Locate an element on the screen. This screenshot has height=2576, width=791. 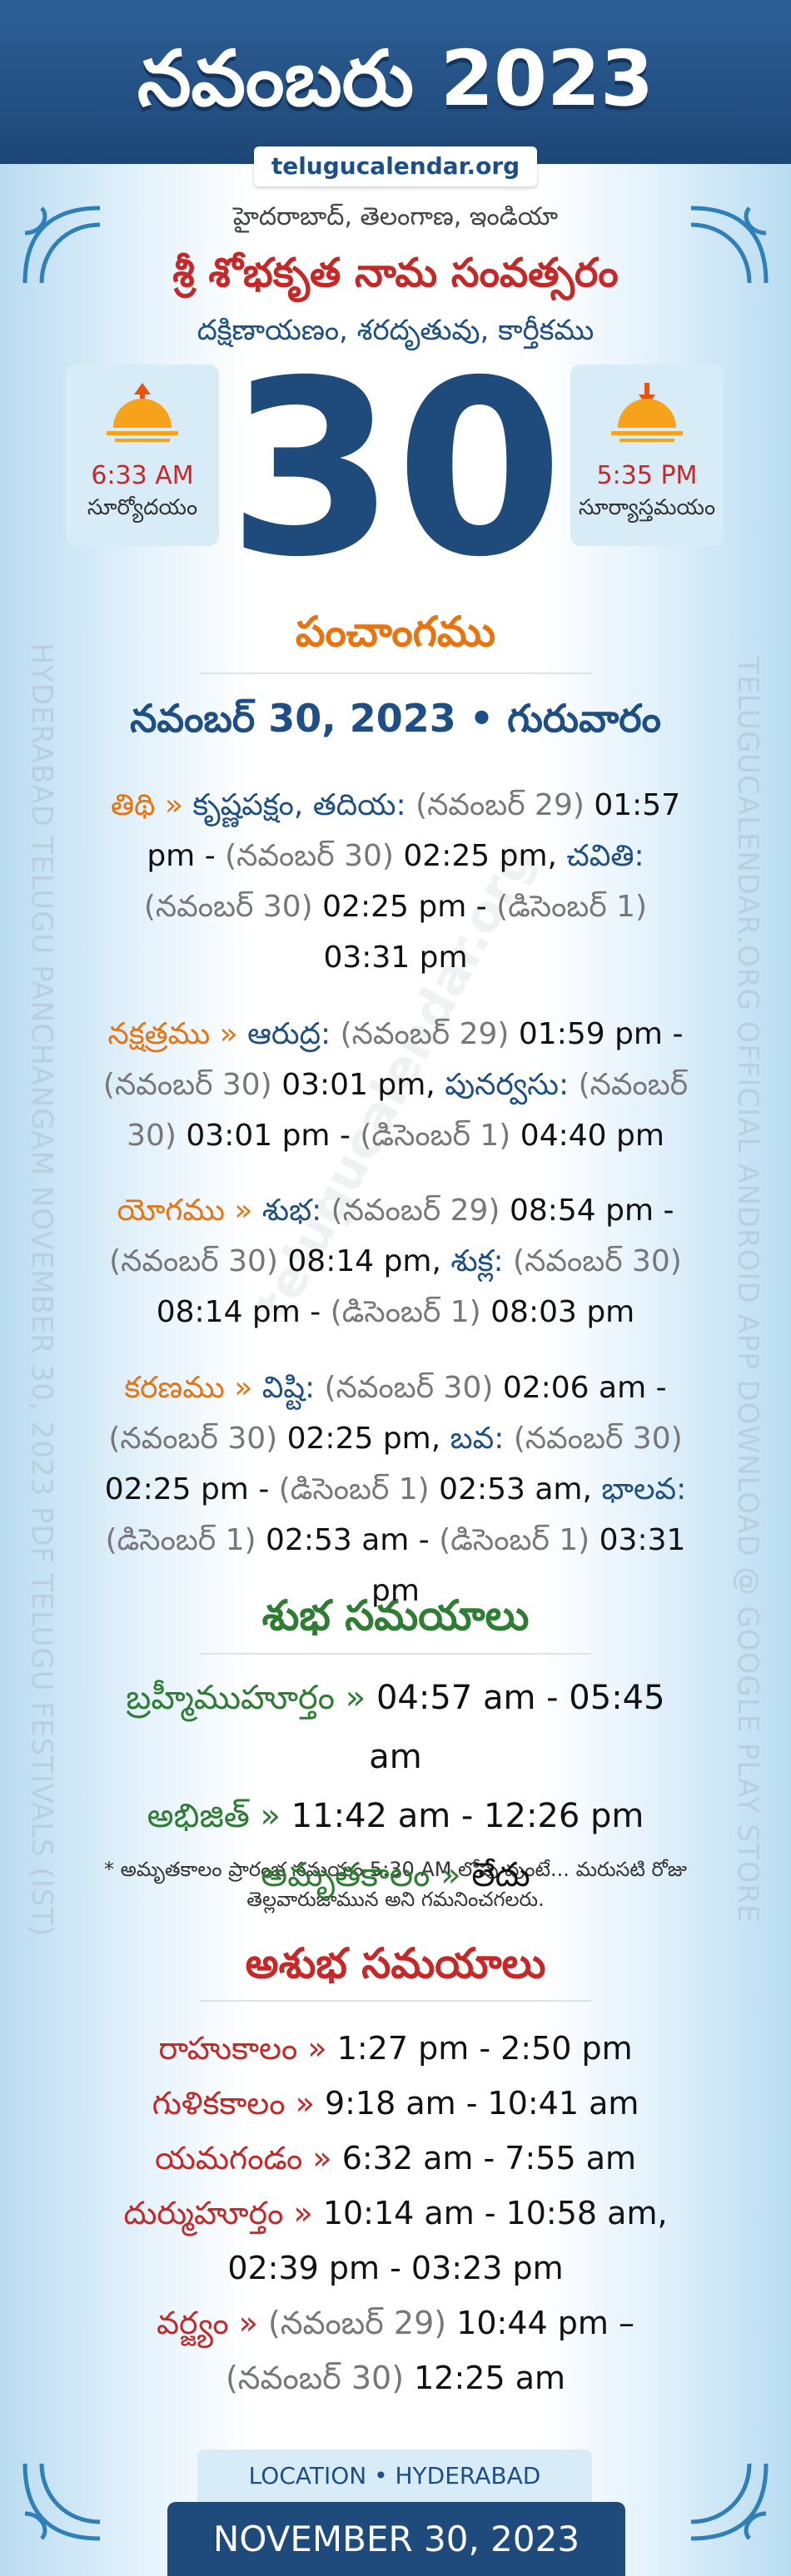
sunset-icon is located at coordinates (647, 412).